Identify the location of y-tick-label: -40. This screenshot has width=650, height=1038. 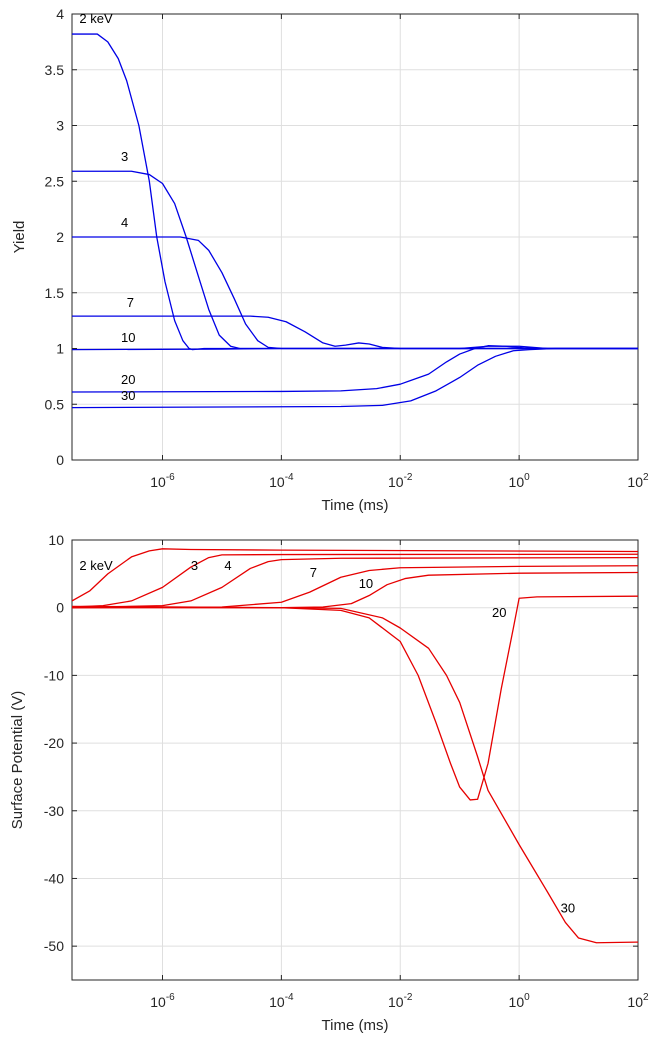
(54, 878).